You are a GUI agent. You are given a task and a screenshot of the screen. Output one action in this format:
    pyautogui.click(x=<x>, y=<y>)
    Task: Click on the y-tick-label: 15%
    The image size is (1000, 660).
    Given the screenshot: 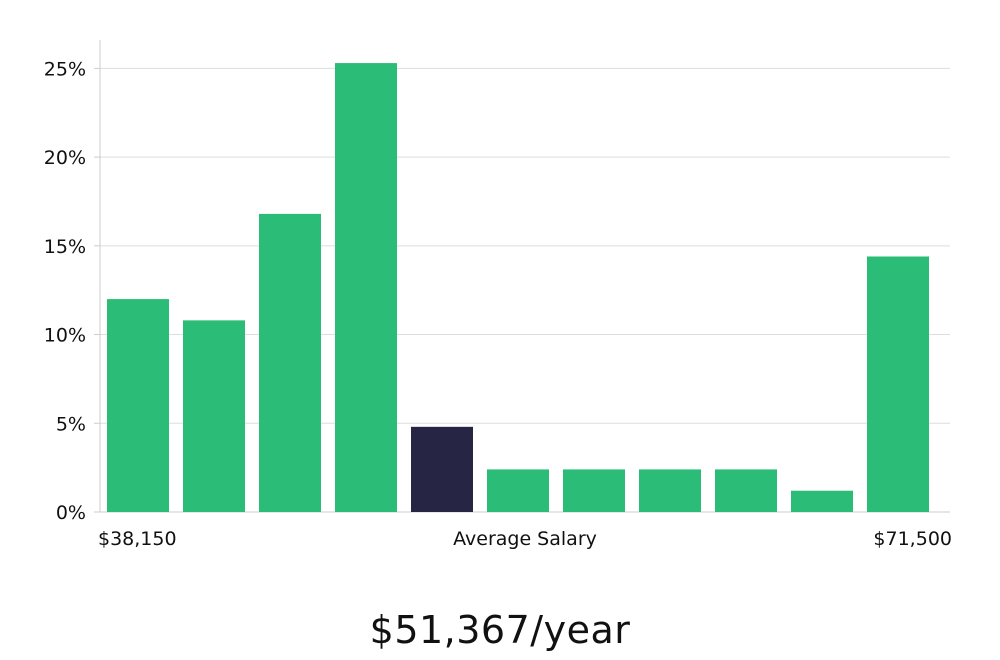 What is the action you would take?
    pyautogui.click(x=65, y=247)
    